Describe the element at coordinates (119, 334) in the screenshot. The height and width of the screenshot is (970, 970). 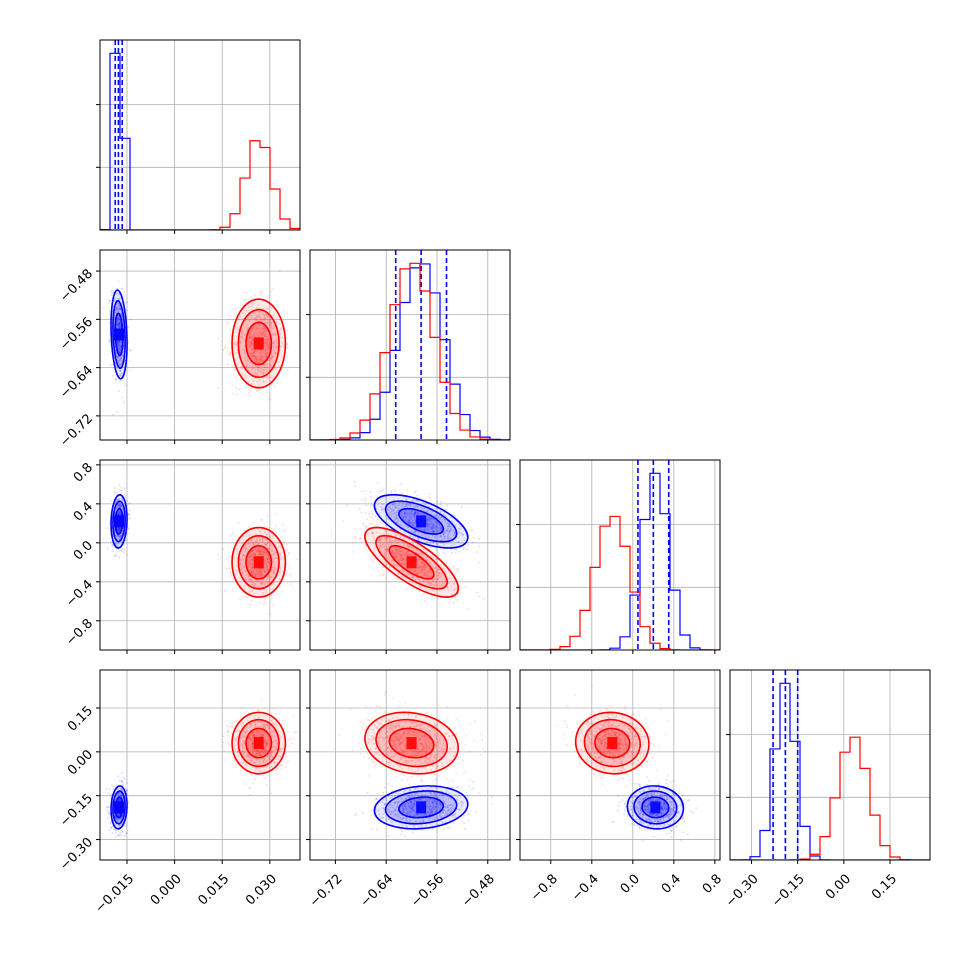
I see `density-peak` at that location.